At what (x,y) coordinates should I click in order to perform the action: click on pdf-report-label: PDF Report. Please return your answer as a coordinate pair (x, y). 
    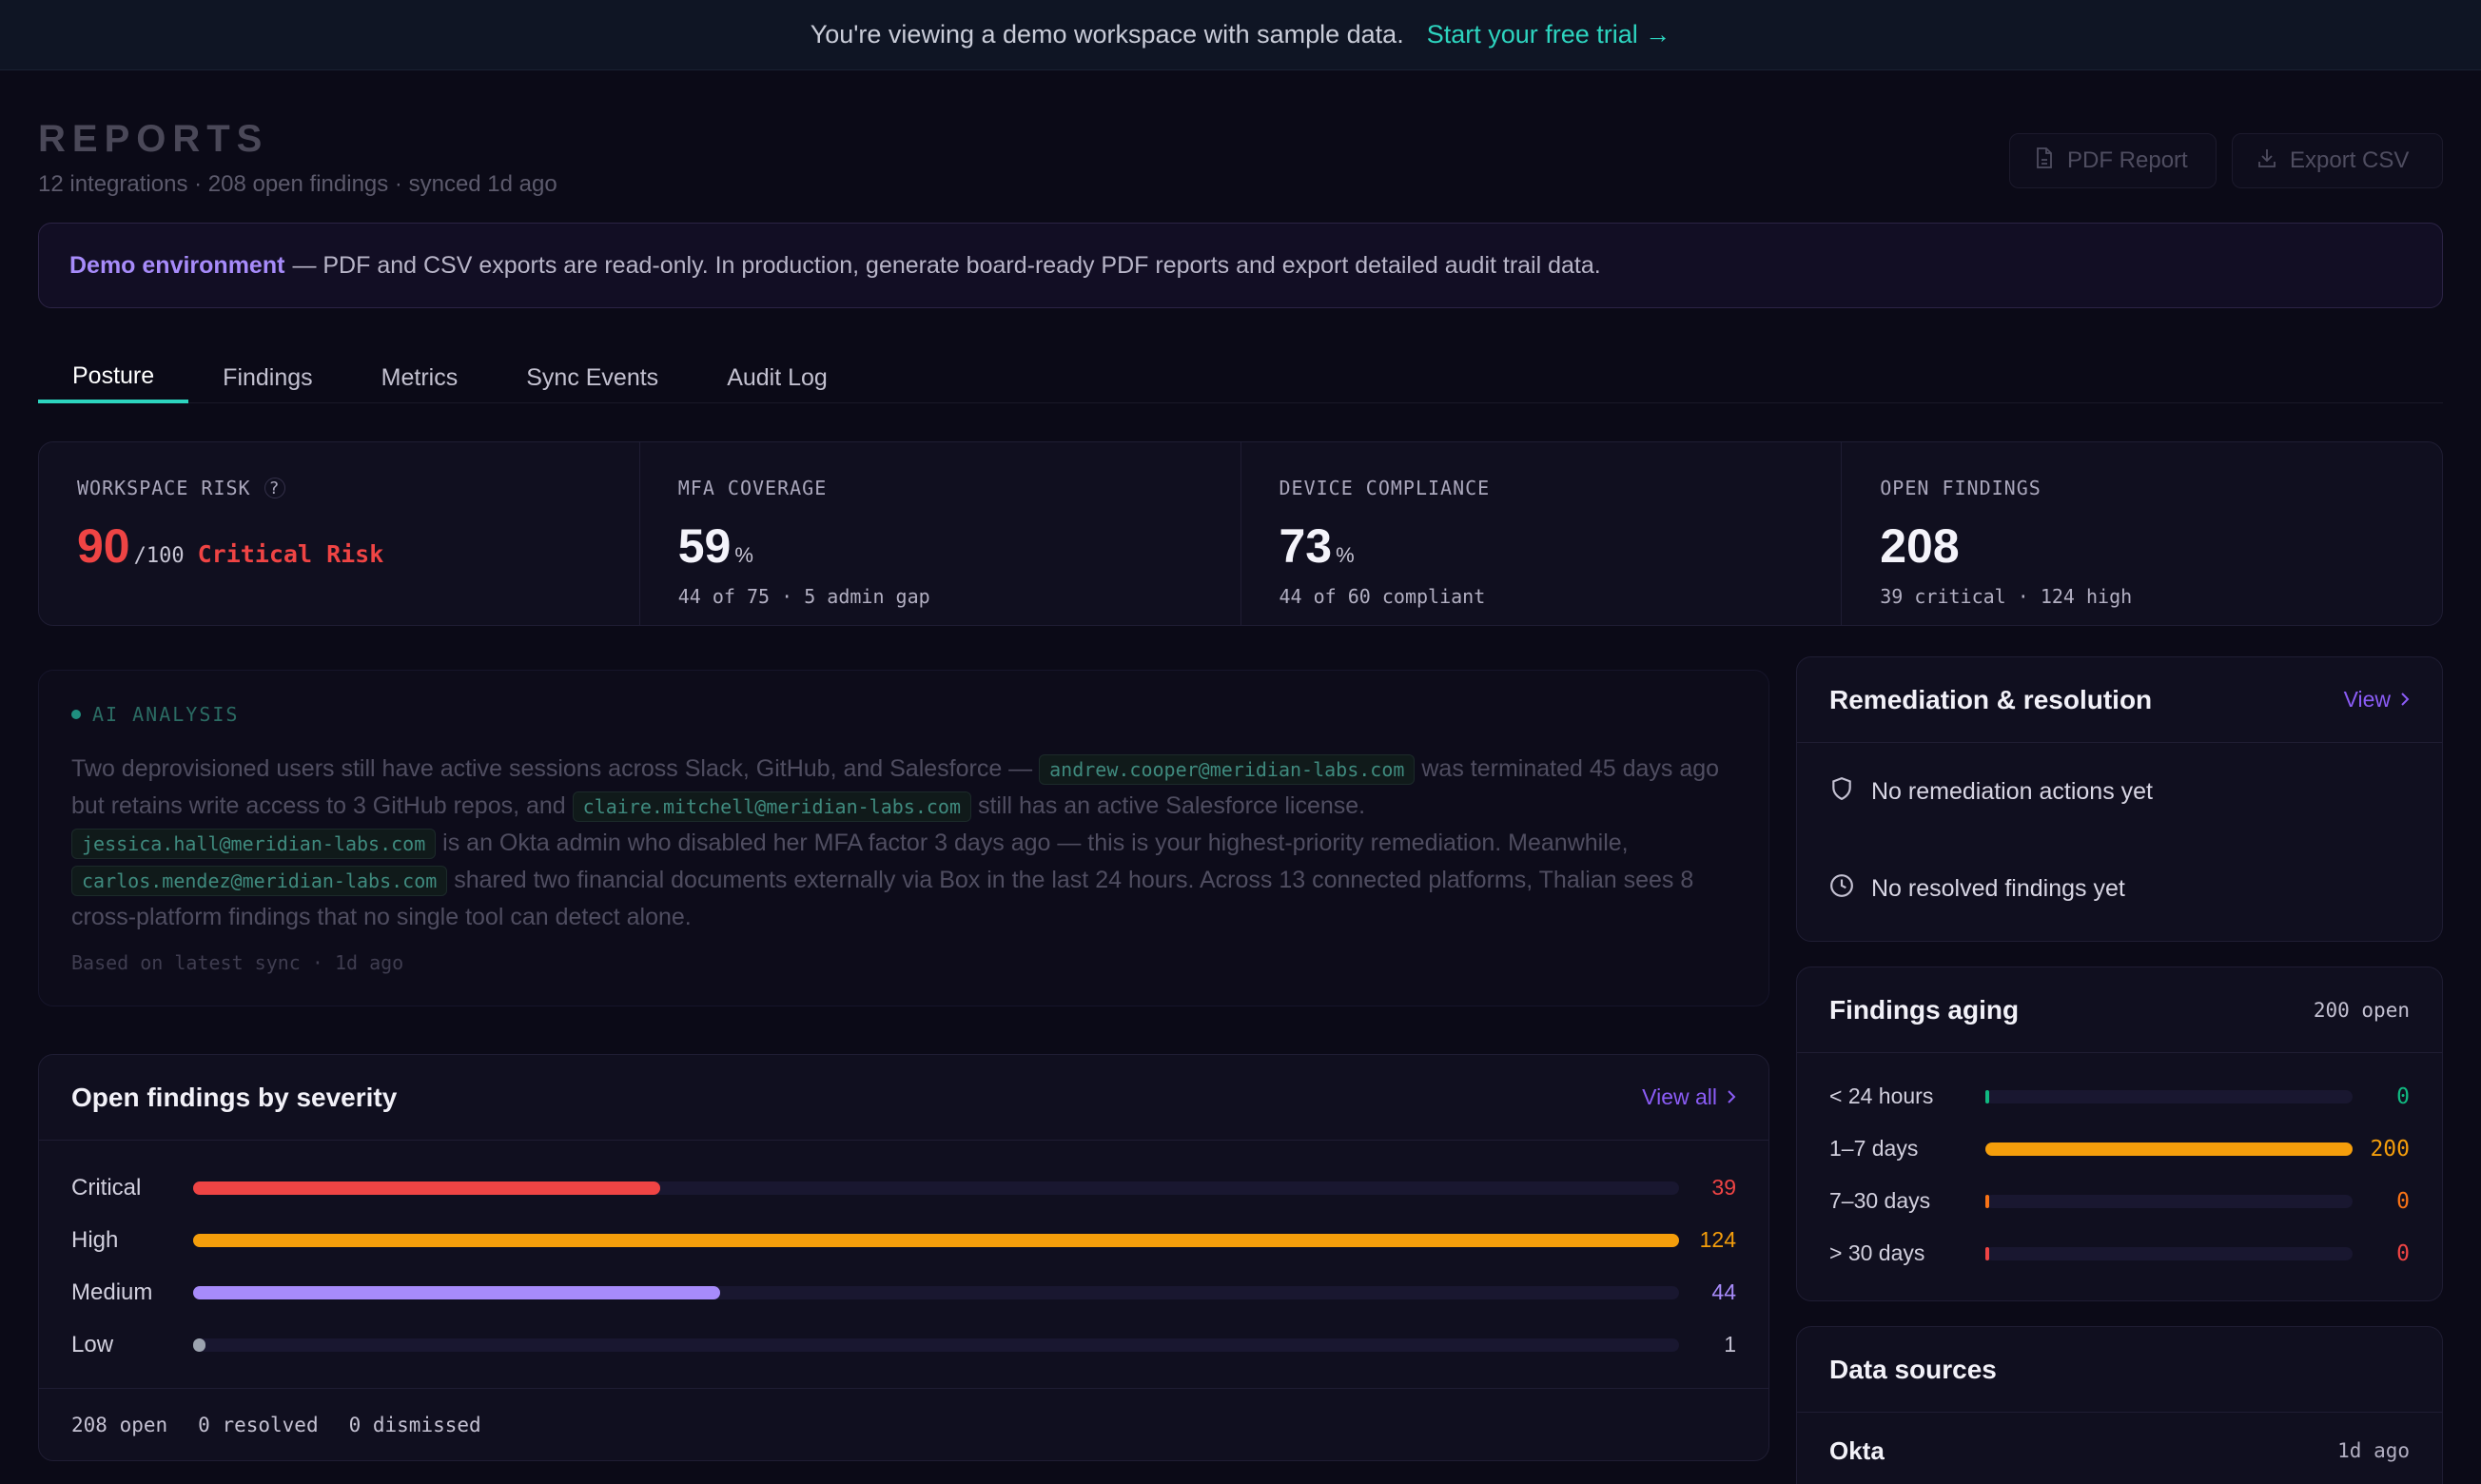
    Looking at the image, I should click on (2128, 160).